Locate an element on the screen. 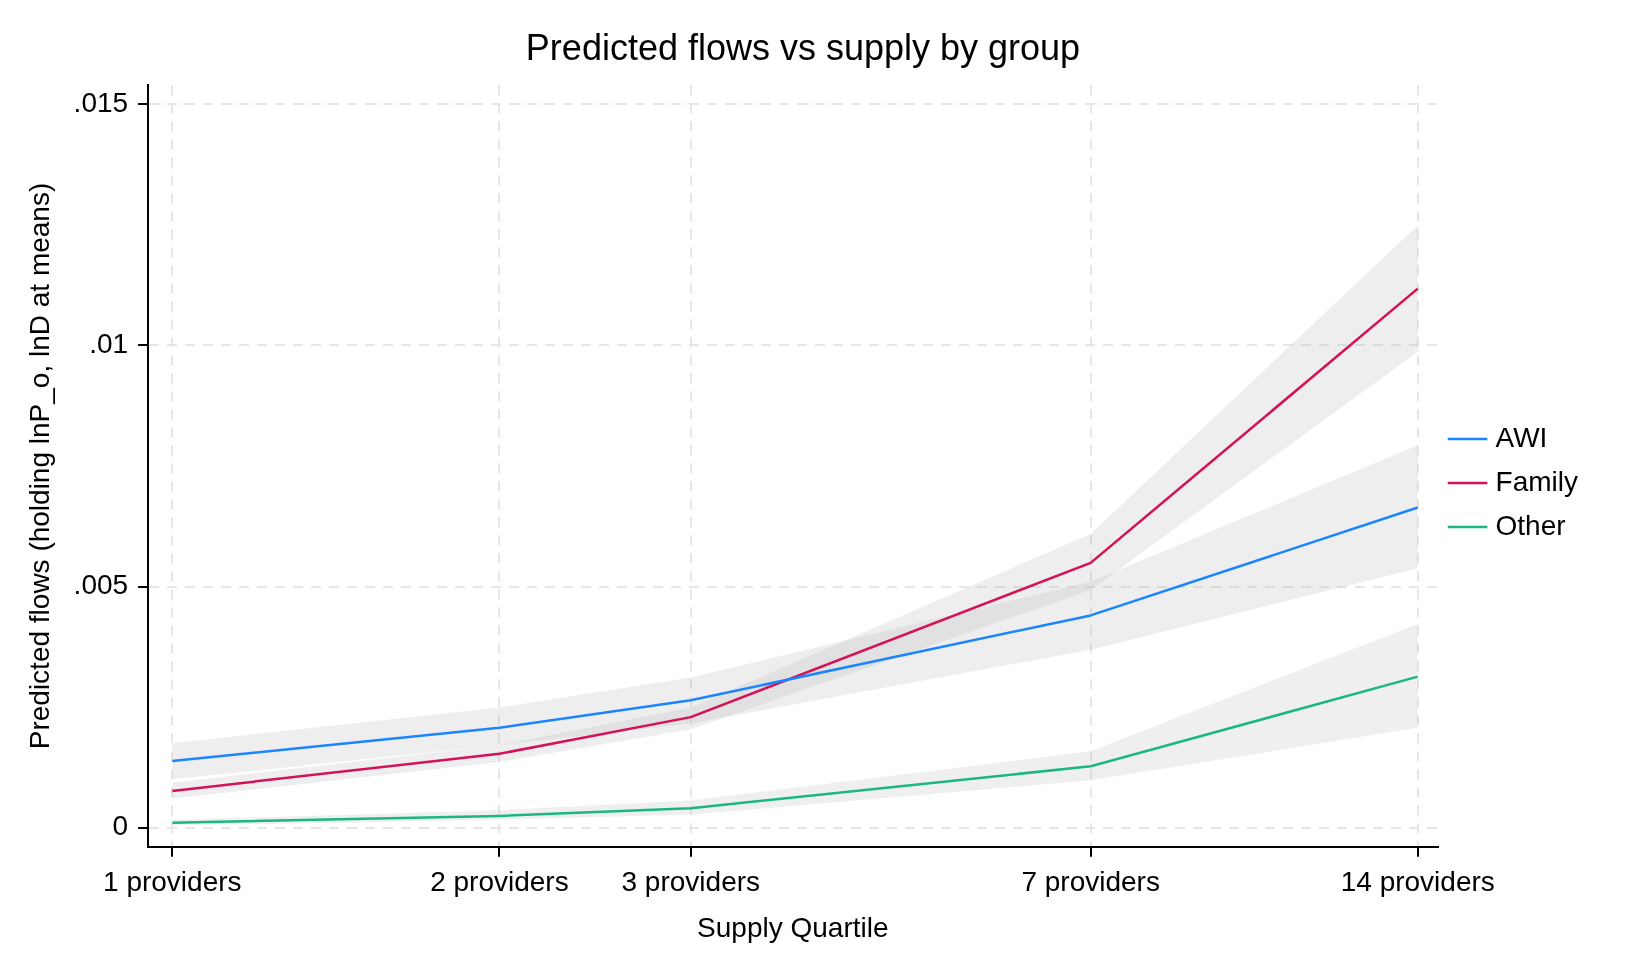  x-axis-title: Supply Quartile is located at coordinates (793, 927).